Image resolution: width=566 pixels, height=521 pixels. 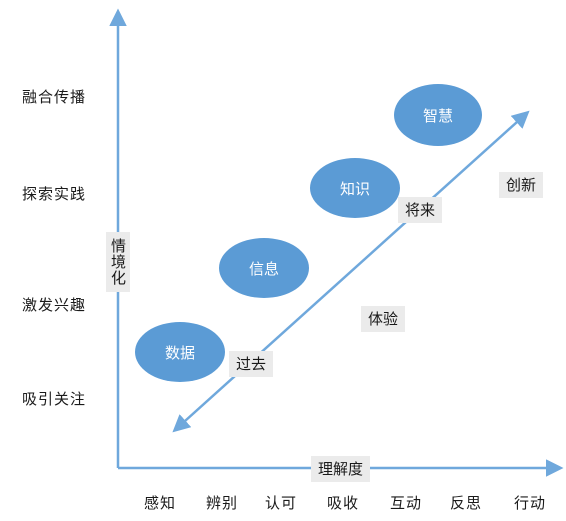 I want to click on x-level-4: 吸收, so click(x=343, y=503).